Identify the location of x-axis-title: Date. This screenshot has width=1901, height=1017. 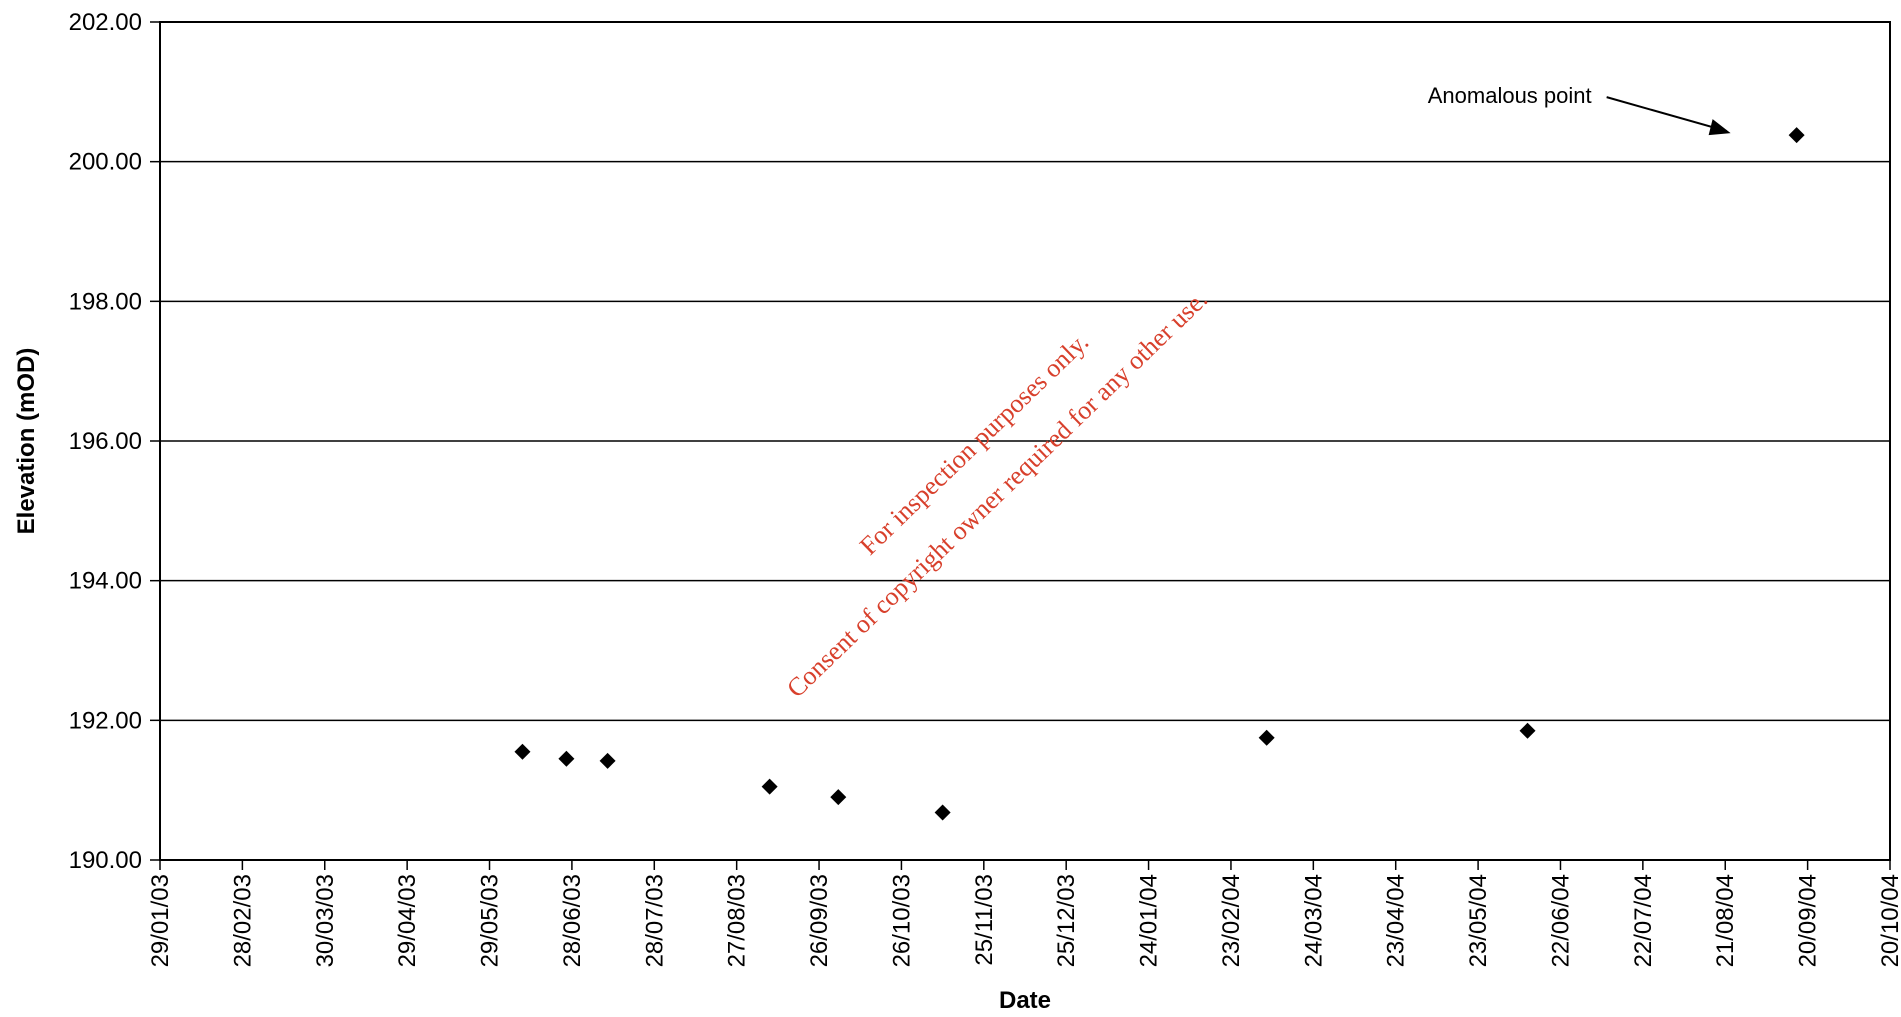
(1025, 1000).